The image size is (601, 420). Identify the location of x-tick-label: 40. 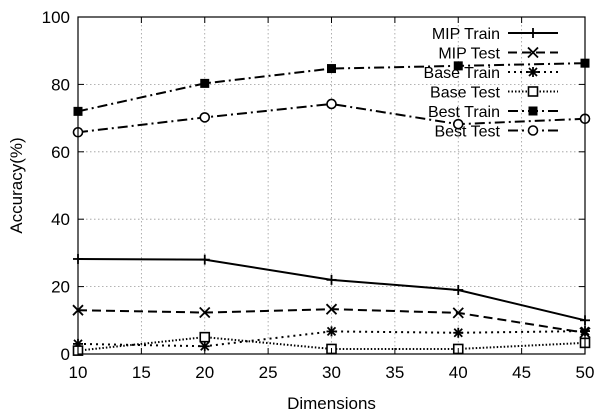
(458, 372).